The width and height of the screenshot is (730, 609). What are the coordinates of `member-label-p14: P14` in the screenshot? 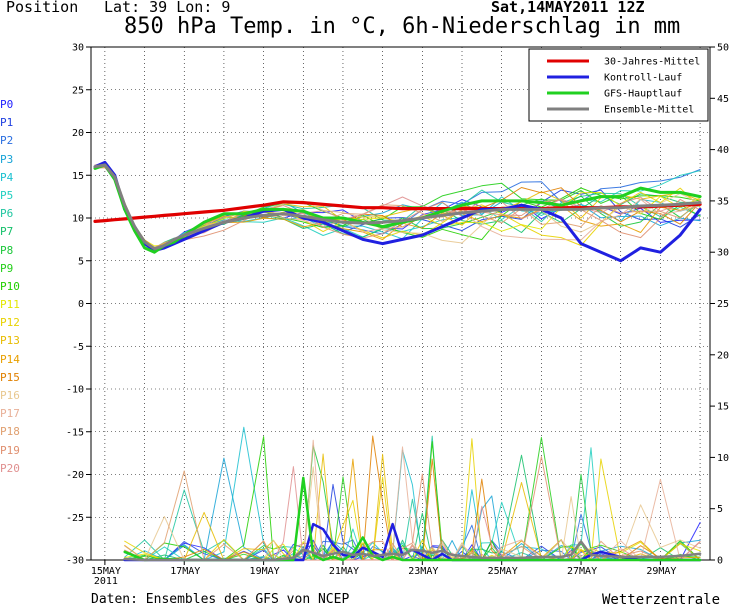 It's located at (10, 359).